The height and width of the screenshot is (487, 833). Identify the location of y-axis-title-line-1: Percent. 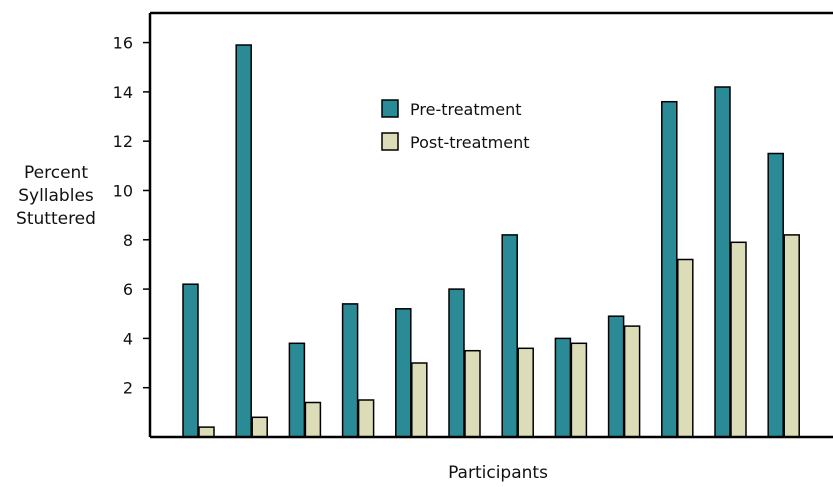
(56, 173).